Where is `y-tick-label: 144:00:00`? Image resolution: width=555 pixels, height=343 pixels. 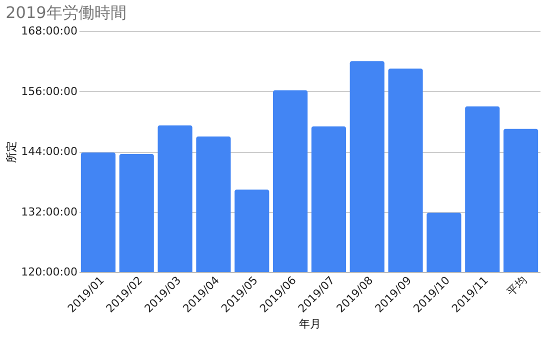
y-tick-label: 144:00:00 is located at coordinates (49, 151).